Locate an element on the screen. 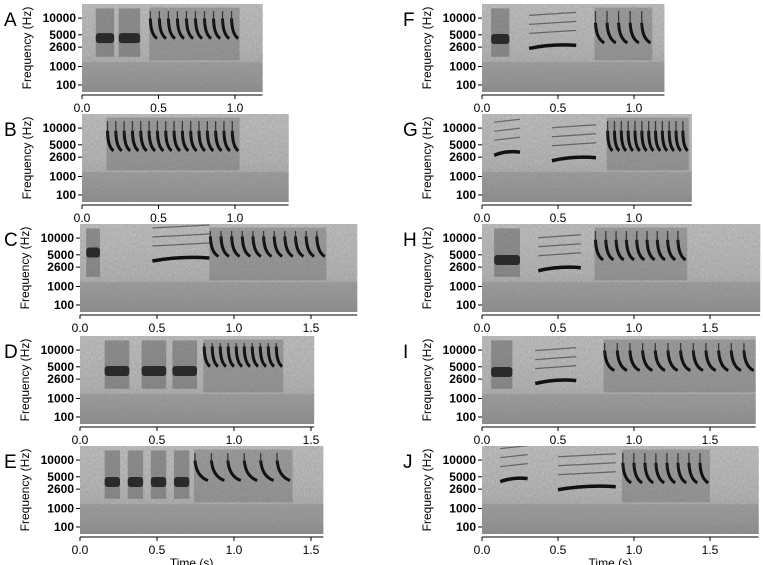 The width and height of the screenshot is (763, 565). panel-letter: D is located at coordinates (11, 352).